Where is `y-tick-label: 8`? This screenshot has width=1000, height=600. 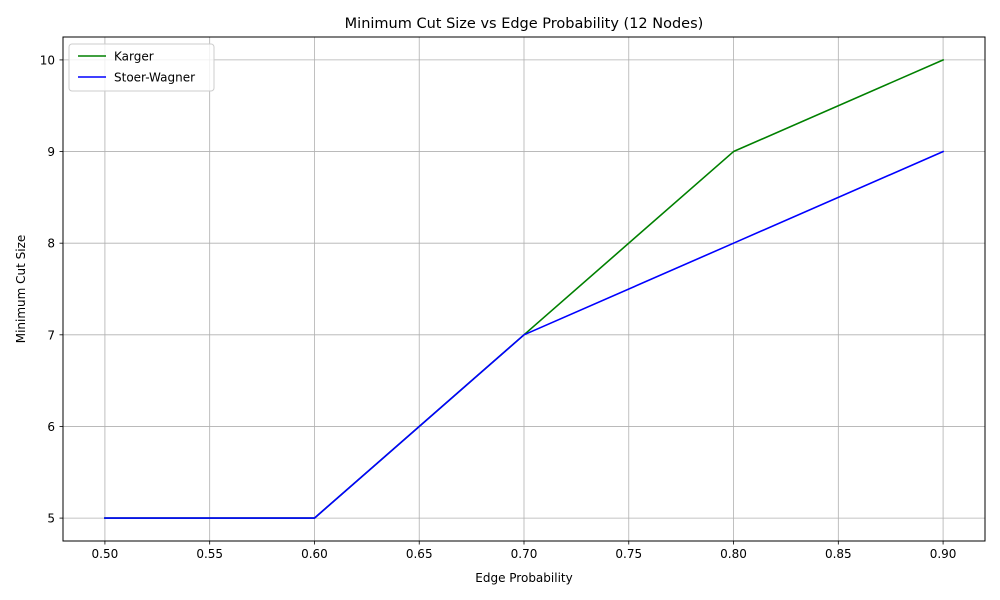 y-tick-label: 8 is located at coordinates (51, 244).